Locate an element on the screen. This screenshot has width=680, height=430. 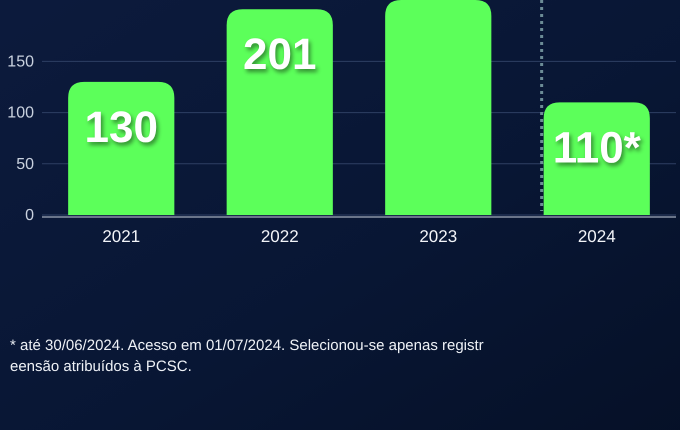
data-label: 201 is located at coordinates (279, 54).